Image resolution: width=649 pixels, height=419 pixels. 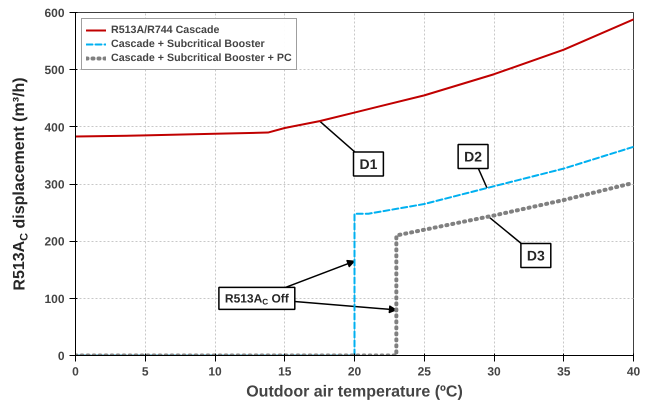 What do you see at coordinates (21, 184) in the screenshot?
I see `y-axis-title: R513AC displacement (m³/h)` at bounding box center [21, 184].